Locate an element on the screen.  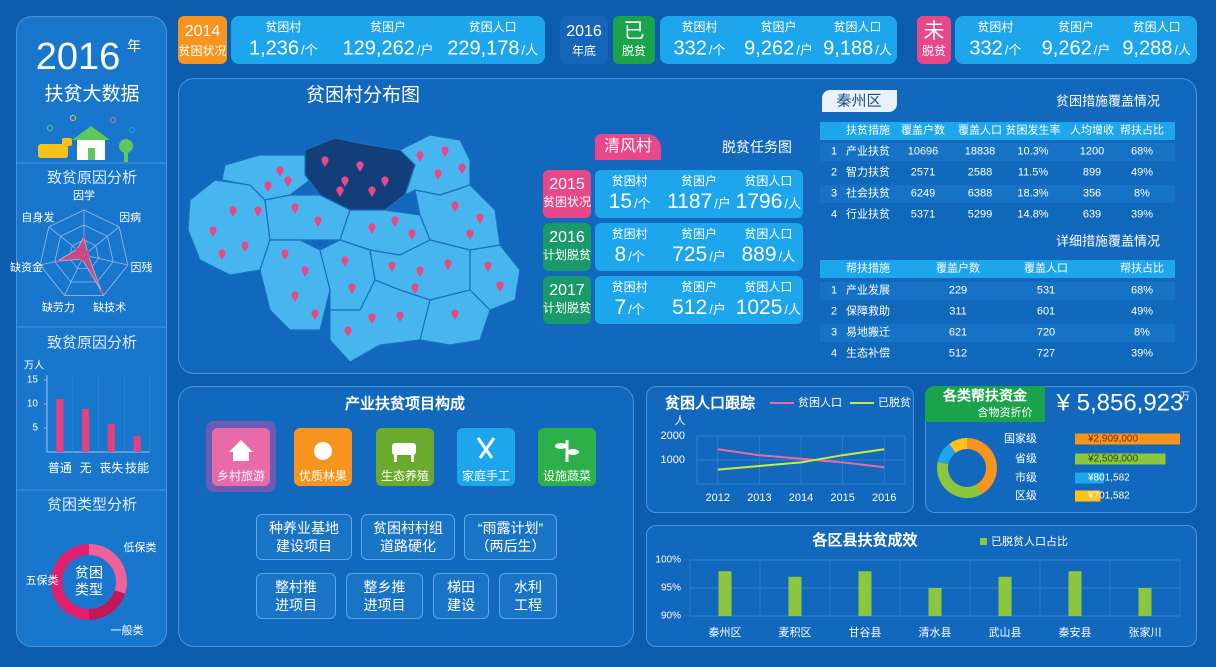
badge-line2: 脱贫 is located at coordinates (634, 51).